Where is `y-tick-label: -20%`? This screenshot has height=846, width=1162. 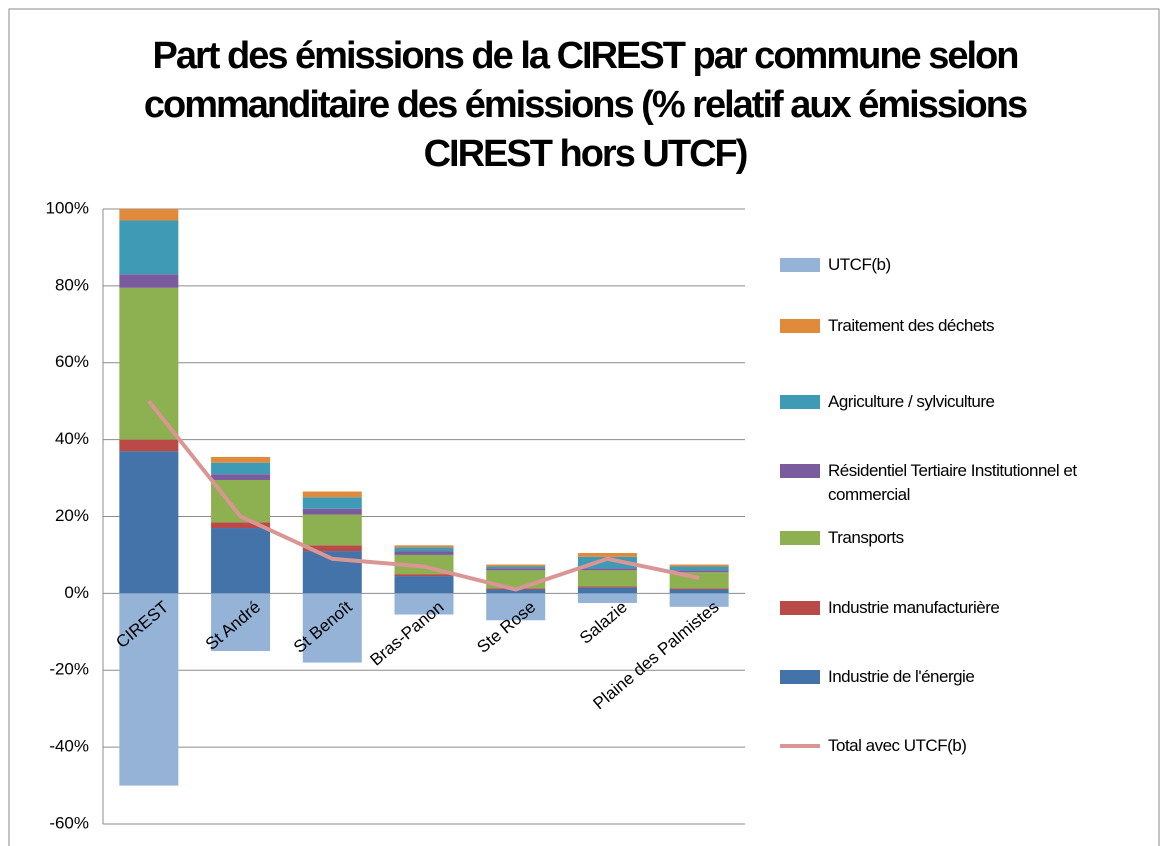 y-tick-label: -20% is located at coordinates (69, 669).